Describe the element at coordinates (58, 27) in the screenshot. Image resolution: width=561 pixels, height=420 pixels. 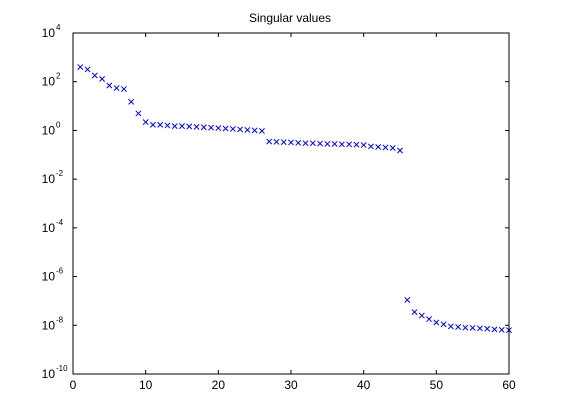
I see `y-tick-exponent: 4` at that location.